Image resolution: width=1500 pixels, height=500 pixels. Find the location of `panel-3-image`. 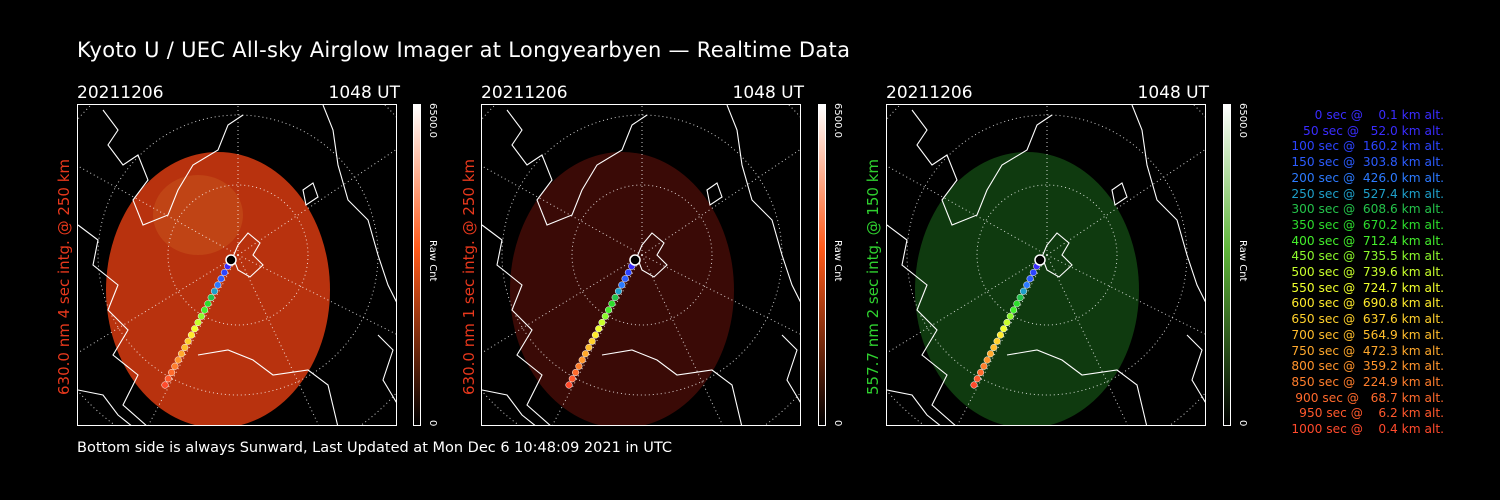

panel-3-image is located at coordinates (1046, 265).